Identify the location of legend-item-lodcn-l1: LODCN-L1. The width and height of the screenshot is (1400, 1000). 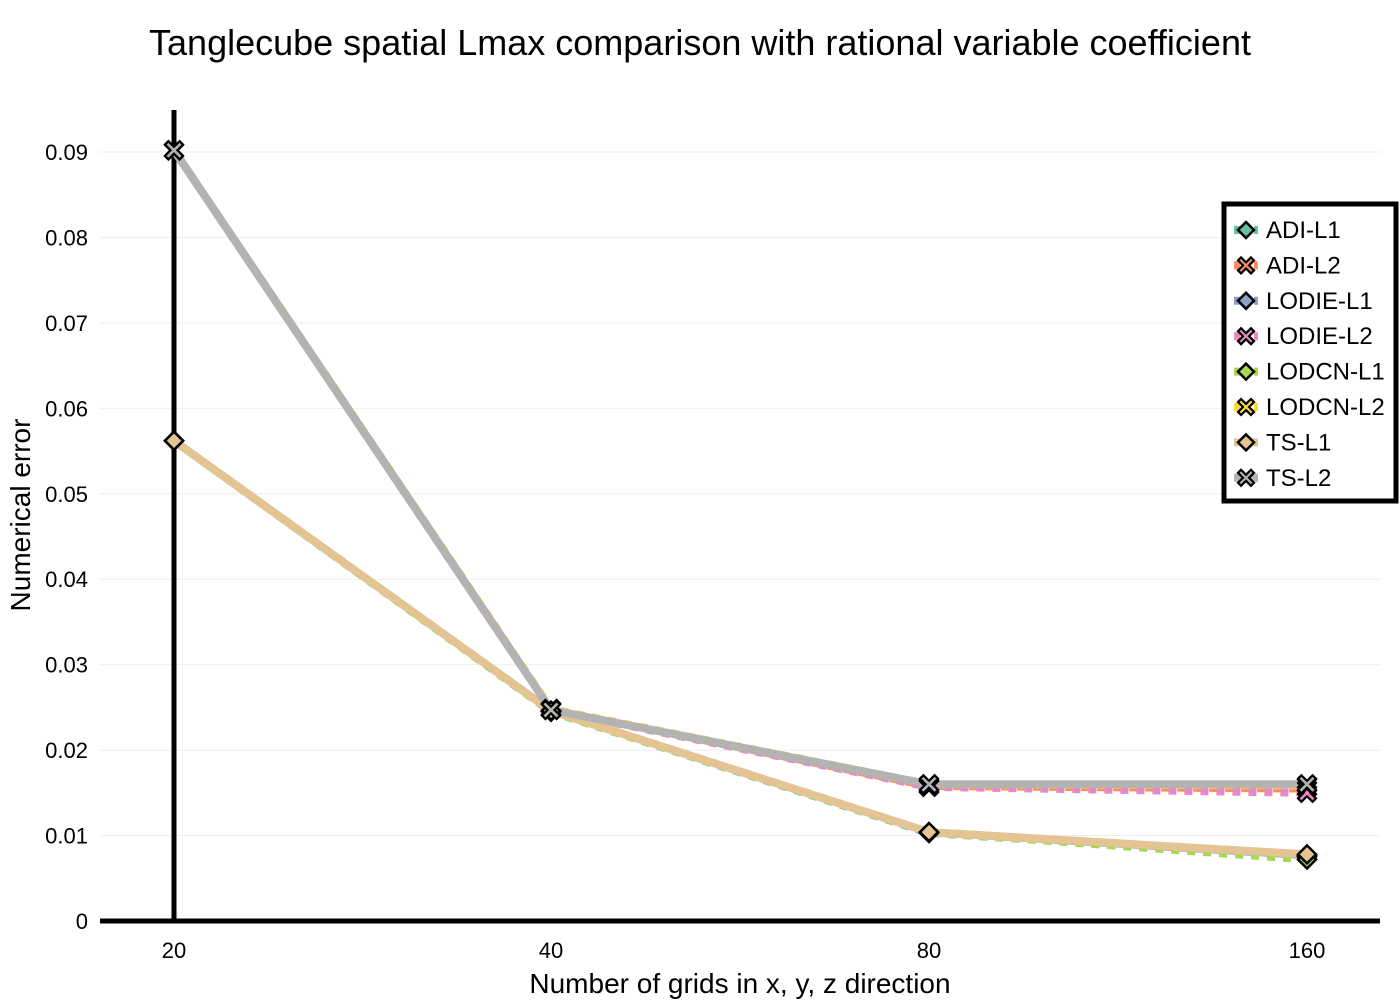
(1309, 372).